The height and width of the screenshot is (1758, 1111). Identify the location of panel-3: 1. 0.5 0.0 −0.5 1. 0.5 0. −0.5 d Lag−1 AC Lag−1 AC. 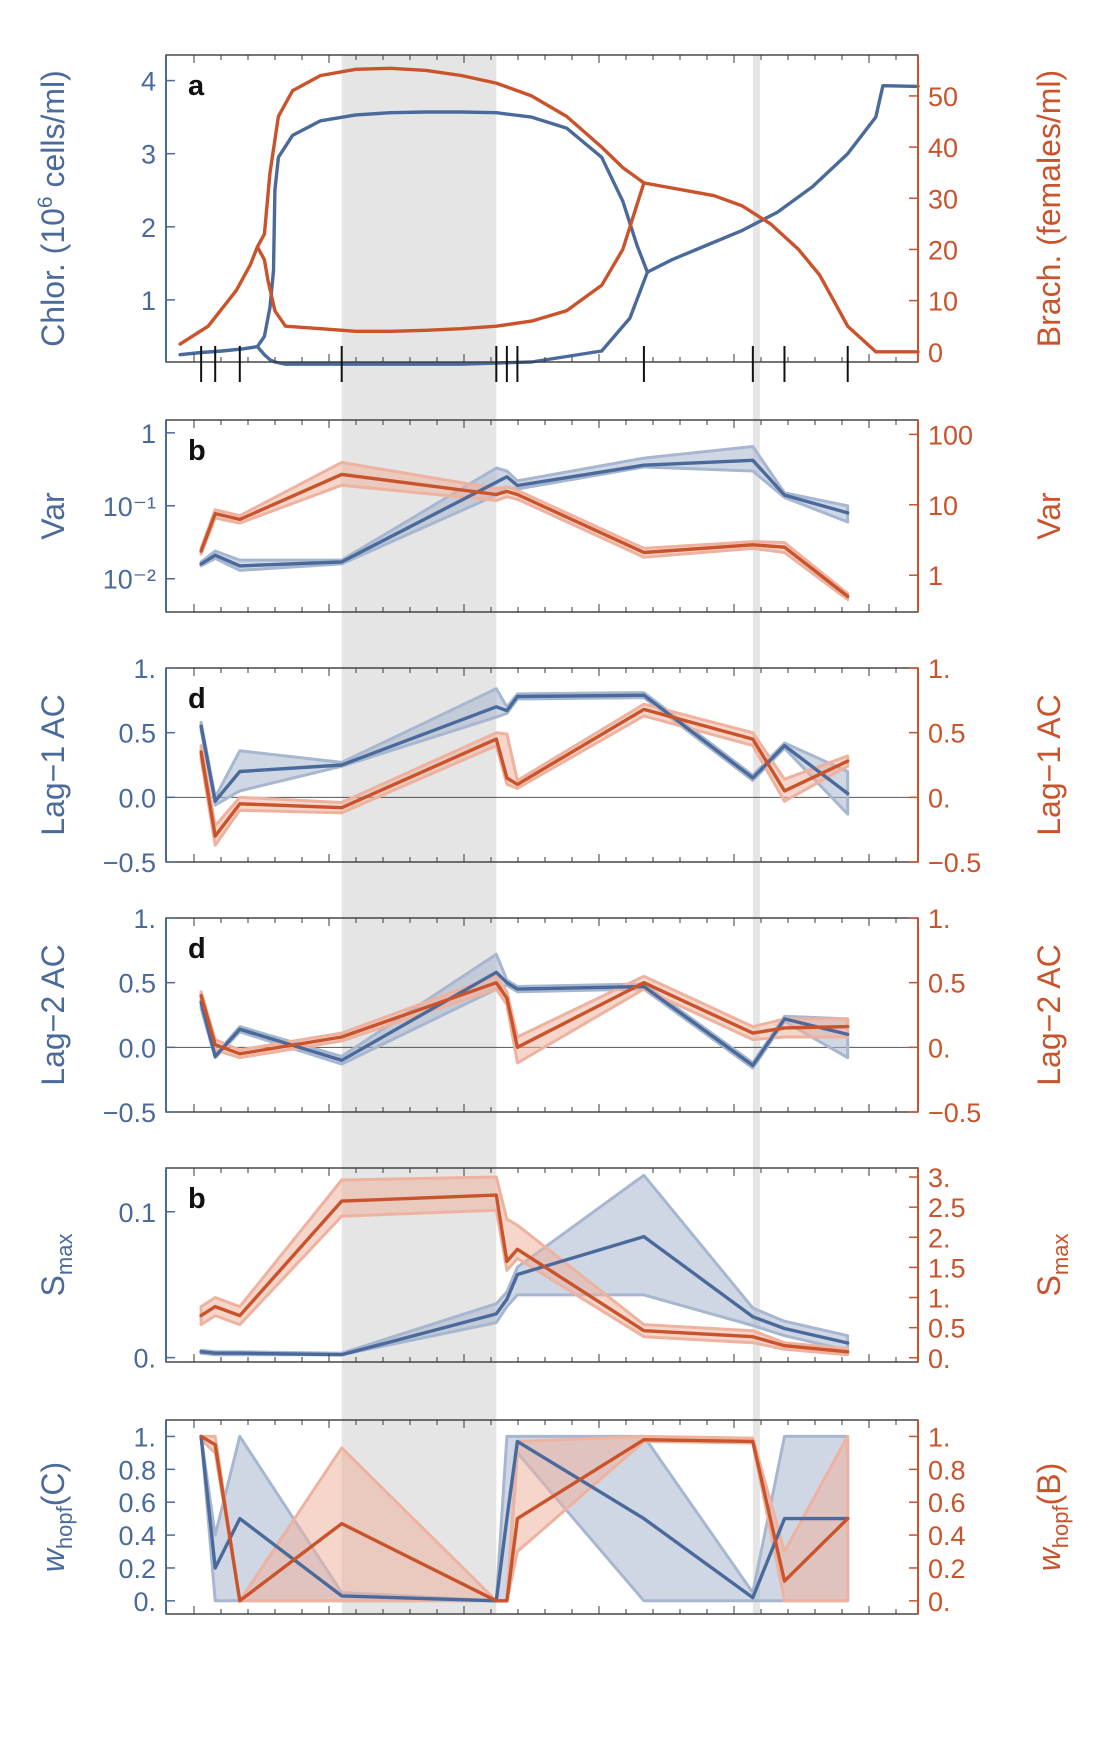
(551, 766).